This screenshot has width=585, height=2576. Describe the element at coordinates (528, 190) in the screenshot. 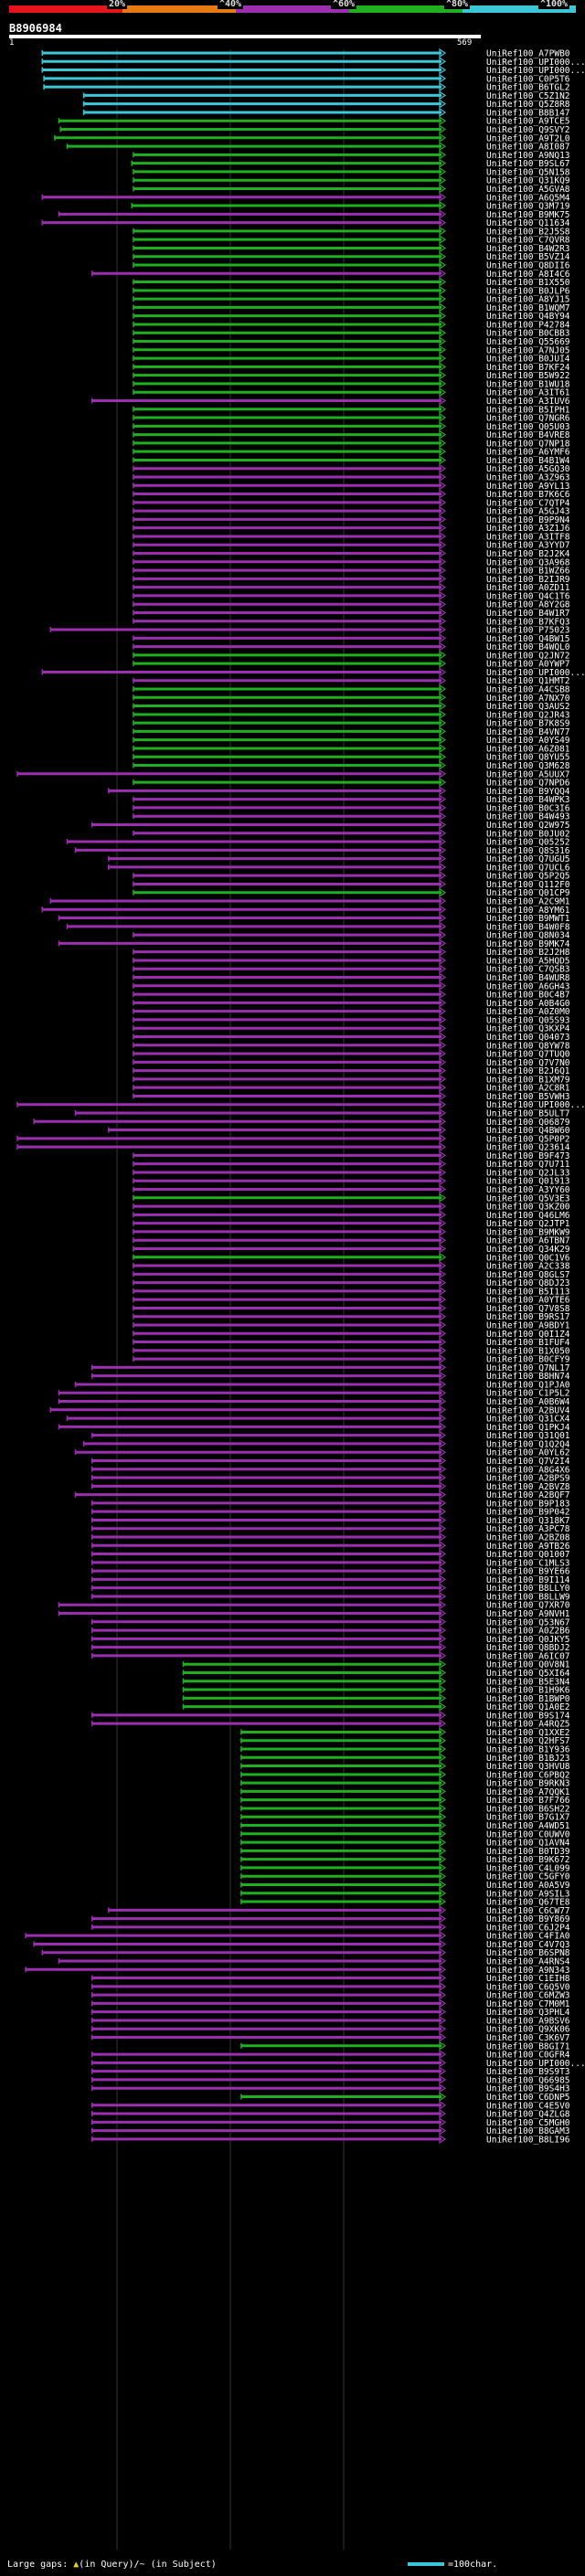

I see `hit-label: UniRef100_A5GVA8` at that location.